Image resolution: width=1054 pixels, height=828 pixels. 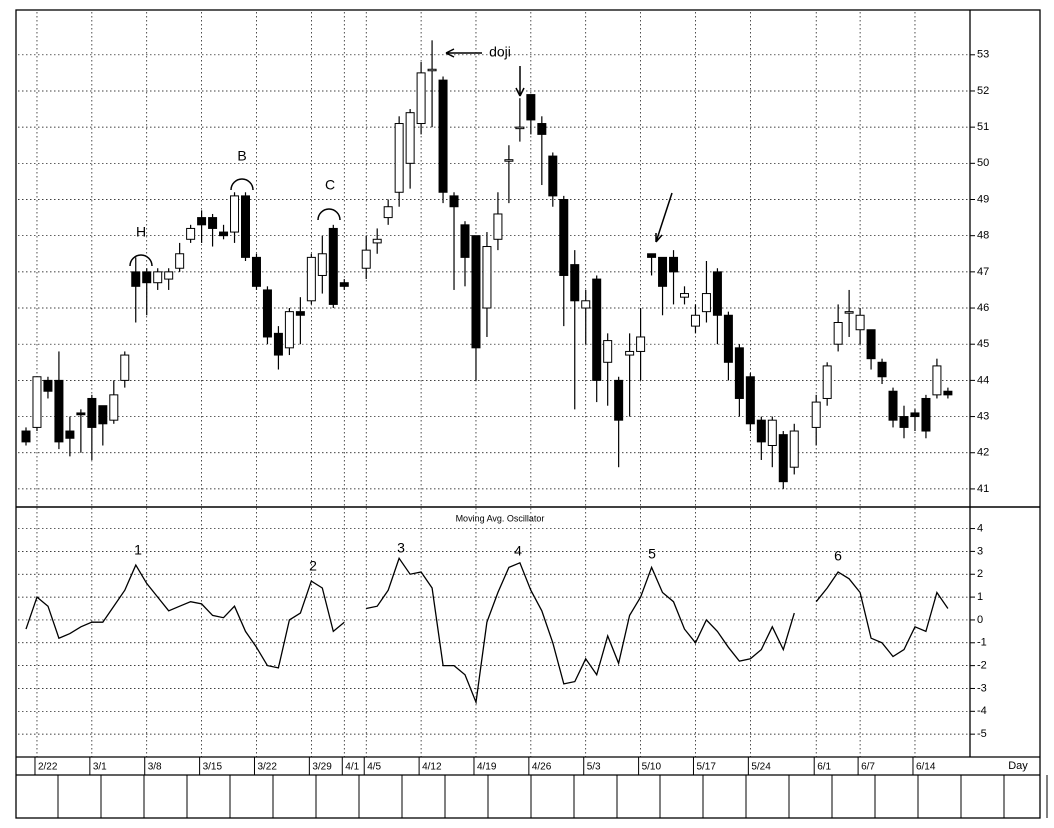 I want to click on y-tick-label: 0, so click(x=980, y=620).